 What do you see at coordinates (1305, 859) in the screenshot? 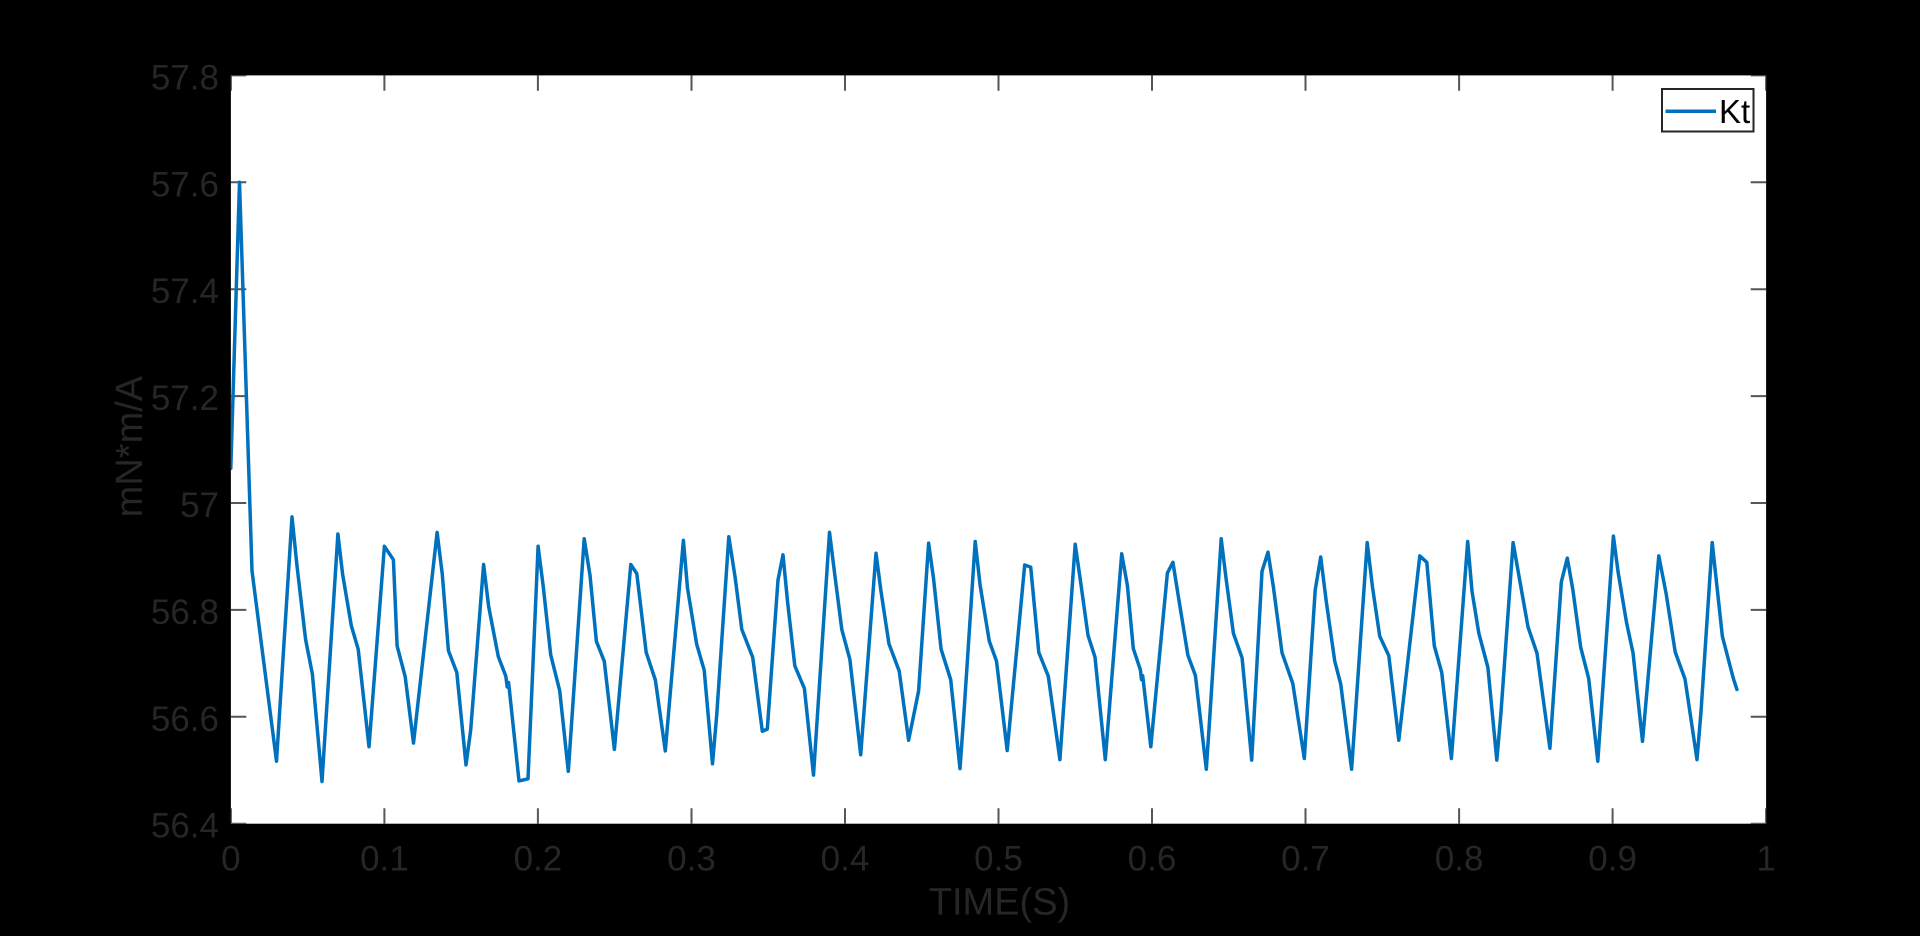
I see `svg-text: 0.7` at bounding box center [1305, 859].